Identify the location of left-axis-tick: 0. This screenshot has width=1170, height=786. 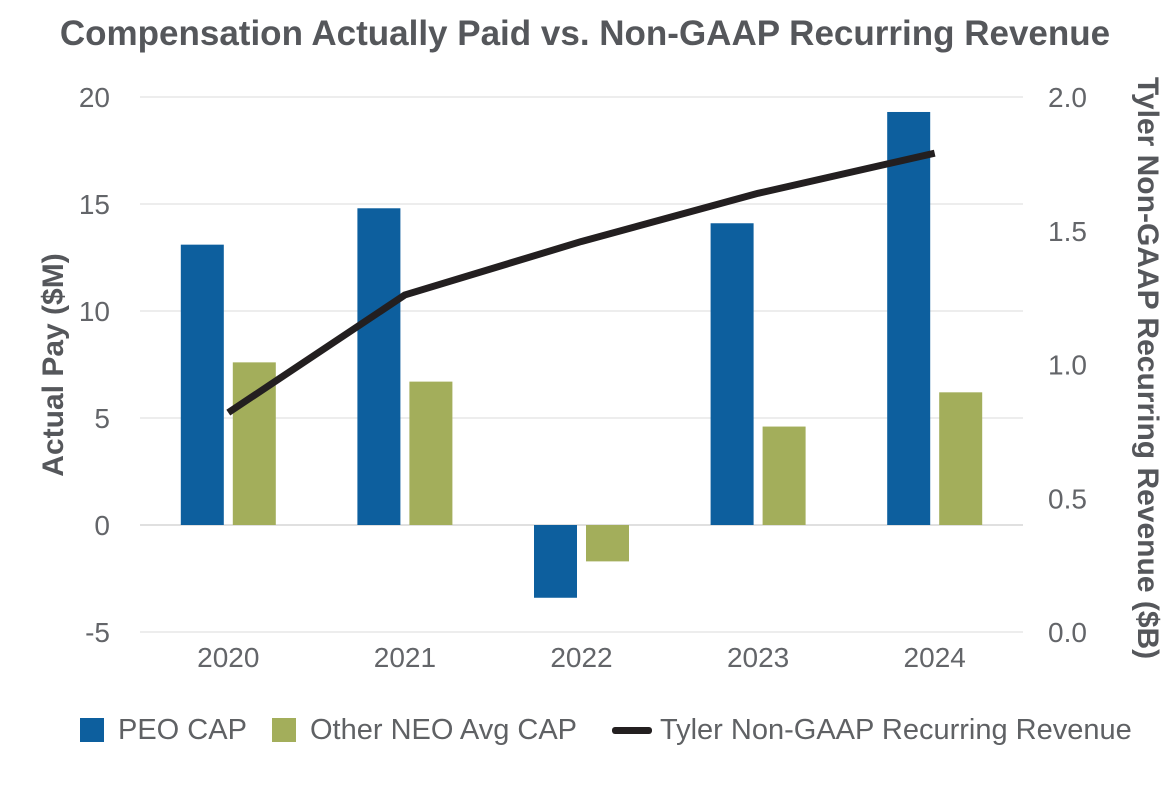
(102, 525).